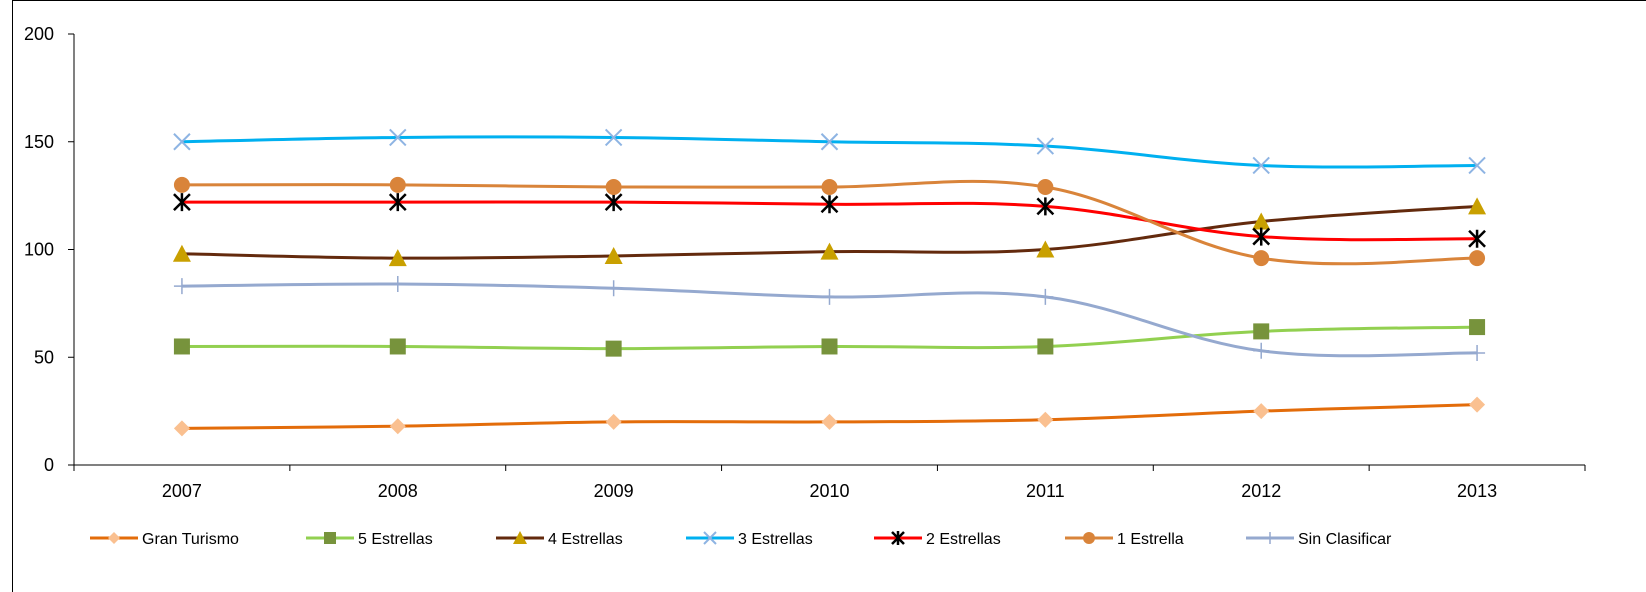 The height and width of the screenshot is (592, 1646). Describe the element at coordinates (114, 538) in the screenshot. I see `legend-marker-gran-turismo` at that location.